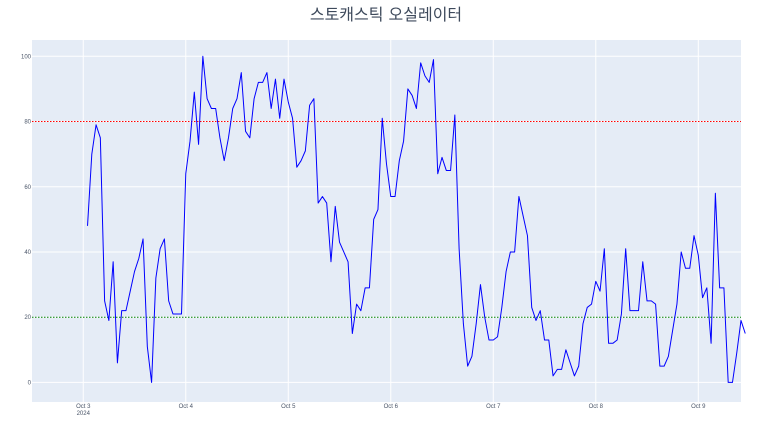 This screenshot has width=773, height=435. What do you see at coordinates (27, 123) in the screenshot?
I see `y-tick-label-4: 80` at bounding box center [27, 123].